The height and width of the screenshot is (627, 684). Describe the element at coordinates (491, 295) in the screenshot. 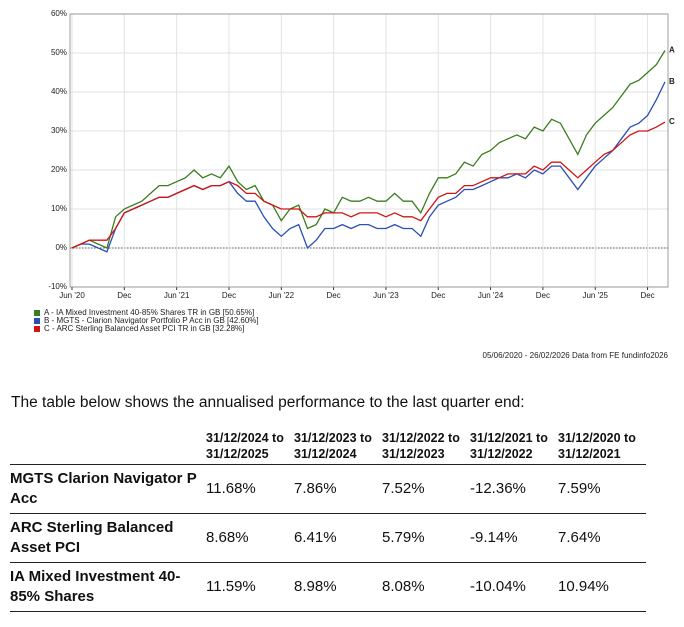

I see `x-tick-label: Jun '24` at that location.